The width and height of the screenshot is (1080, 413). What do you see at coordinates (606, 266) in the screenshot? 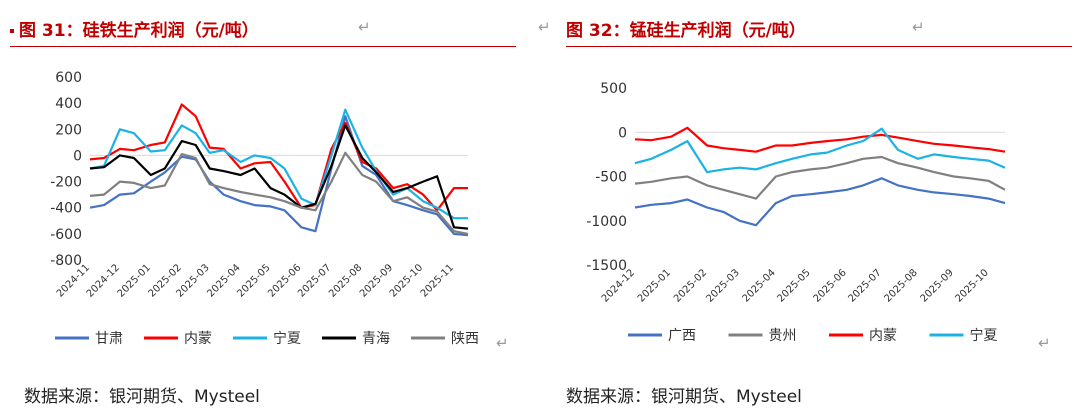
I see `y-tick-label: -1500` at bounding box center [606, 266].